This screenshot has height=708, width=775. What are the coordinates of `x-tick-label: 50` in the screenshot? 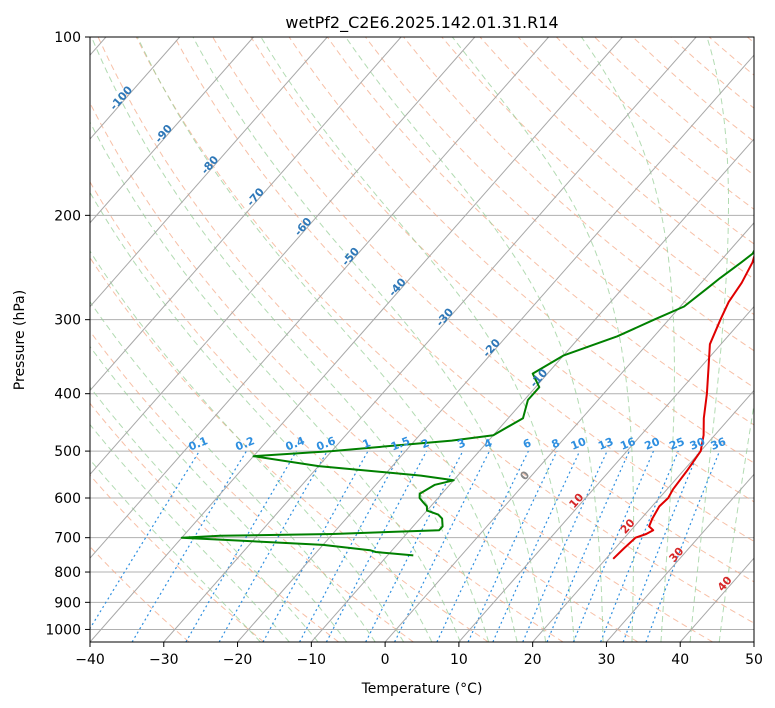 It's located at (754, 660).